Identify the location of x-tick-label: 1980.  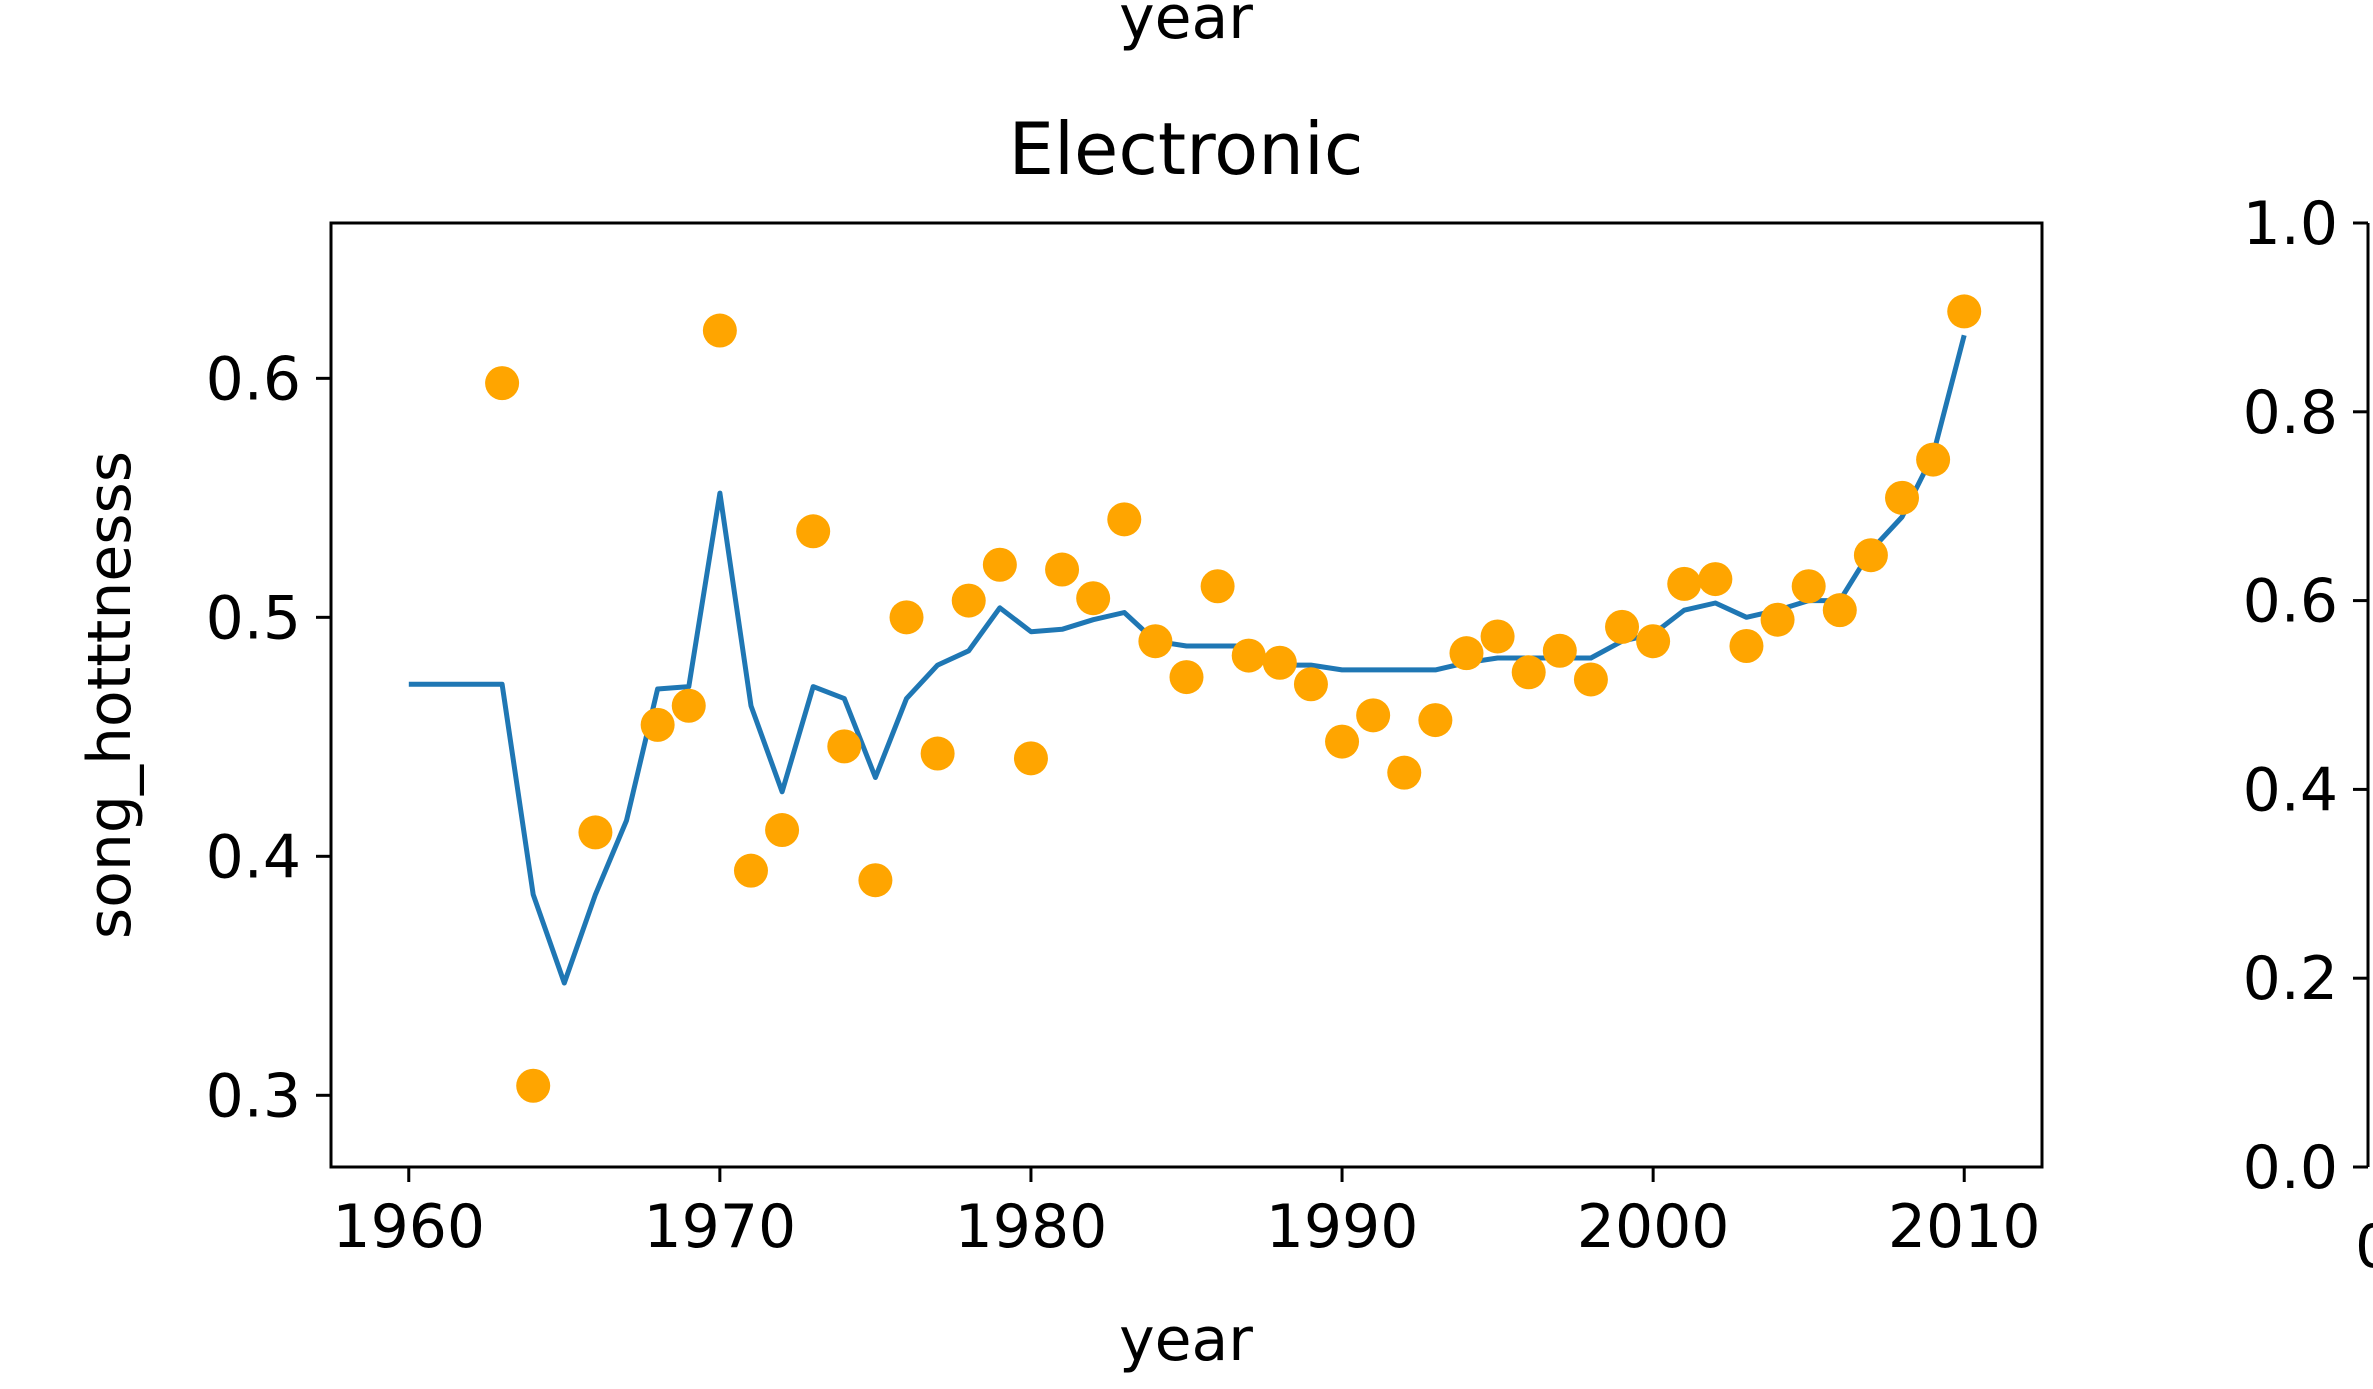
(1031, 1227).